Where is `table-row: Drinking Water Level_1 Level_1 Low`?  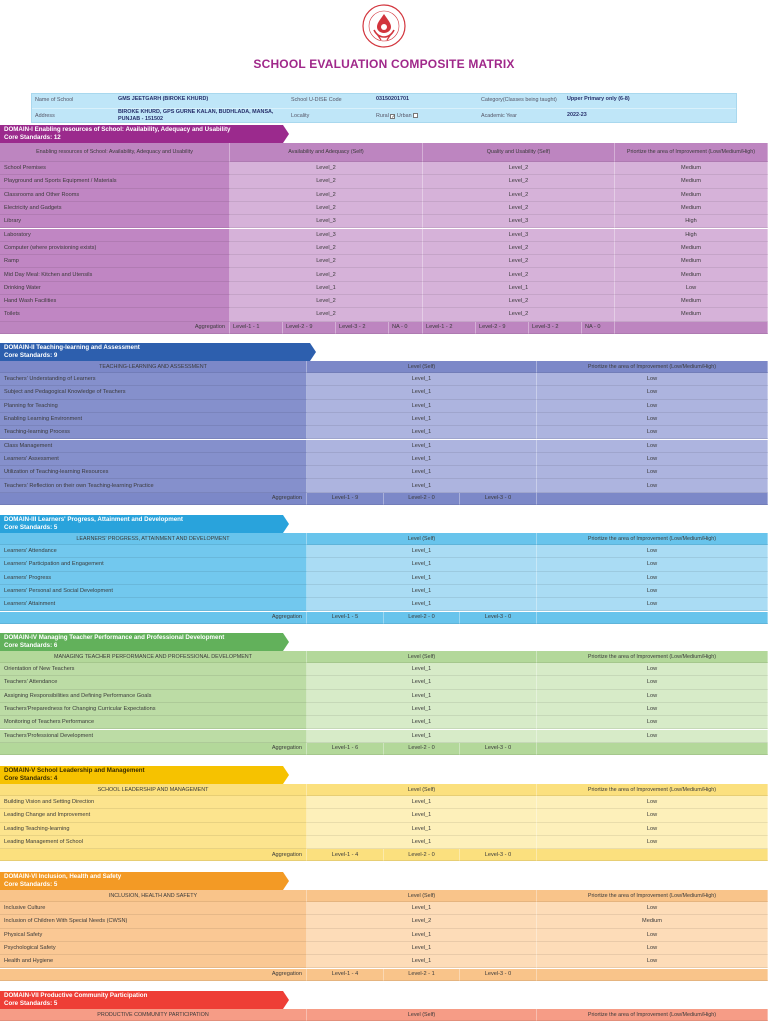
table-row: Drinking Water Level_1 Level_1 Low is located at coordinates (384, 288).